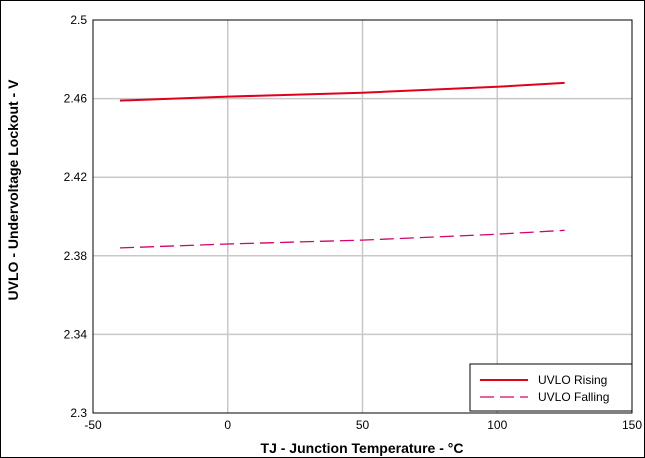 The width and height of the screenshot is (645, 458). I want to click on series-line-uvlo-falling, so click(342, 239).